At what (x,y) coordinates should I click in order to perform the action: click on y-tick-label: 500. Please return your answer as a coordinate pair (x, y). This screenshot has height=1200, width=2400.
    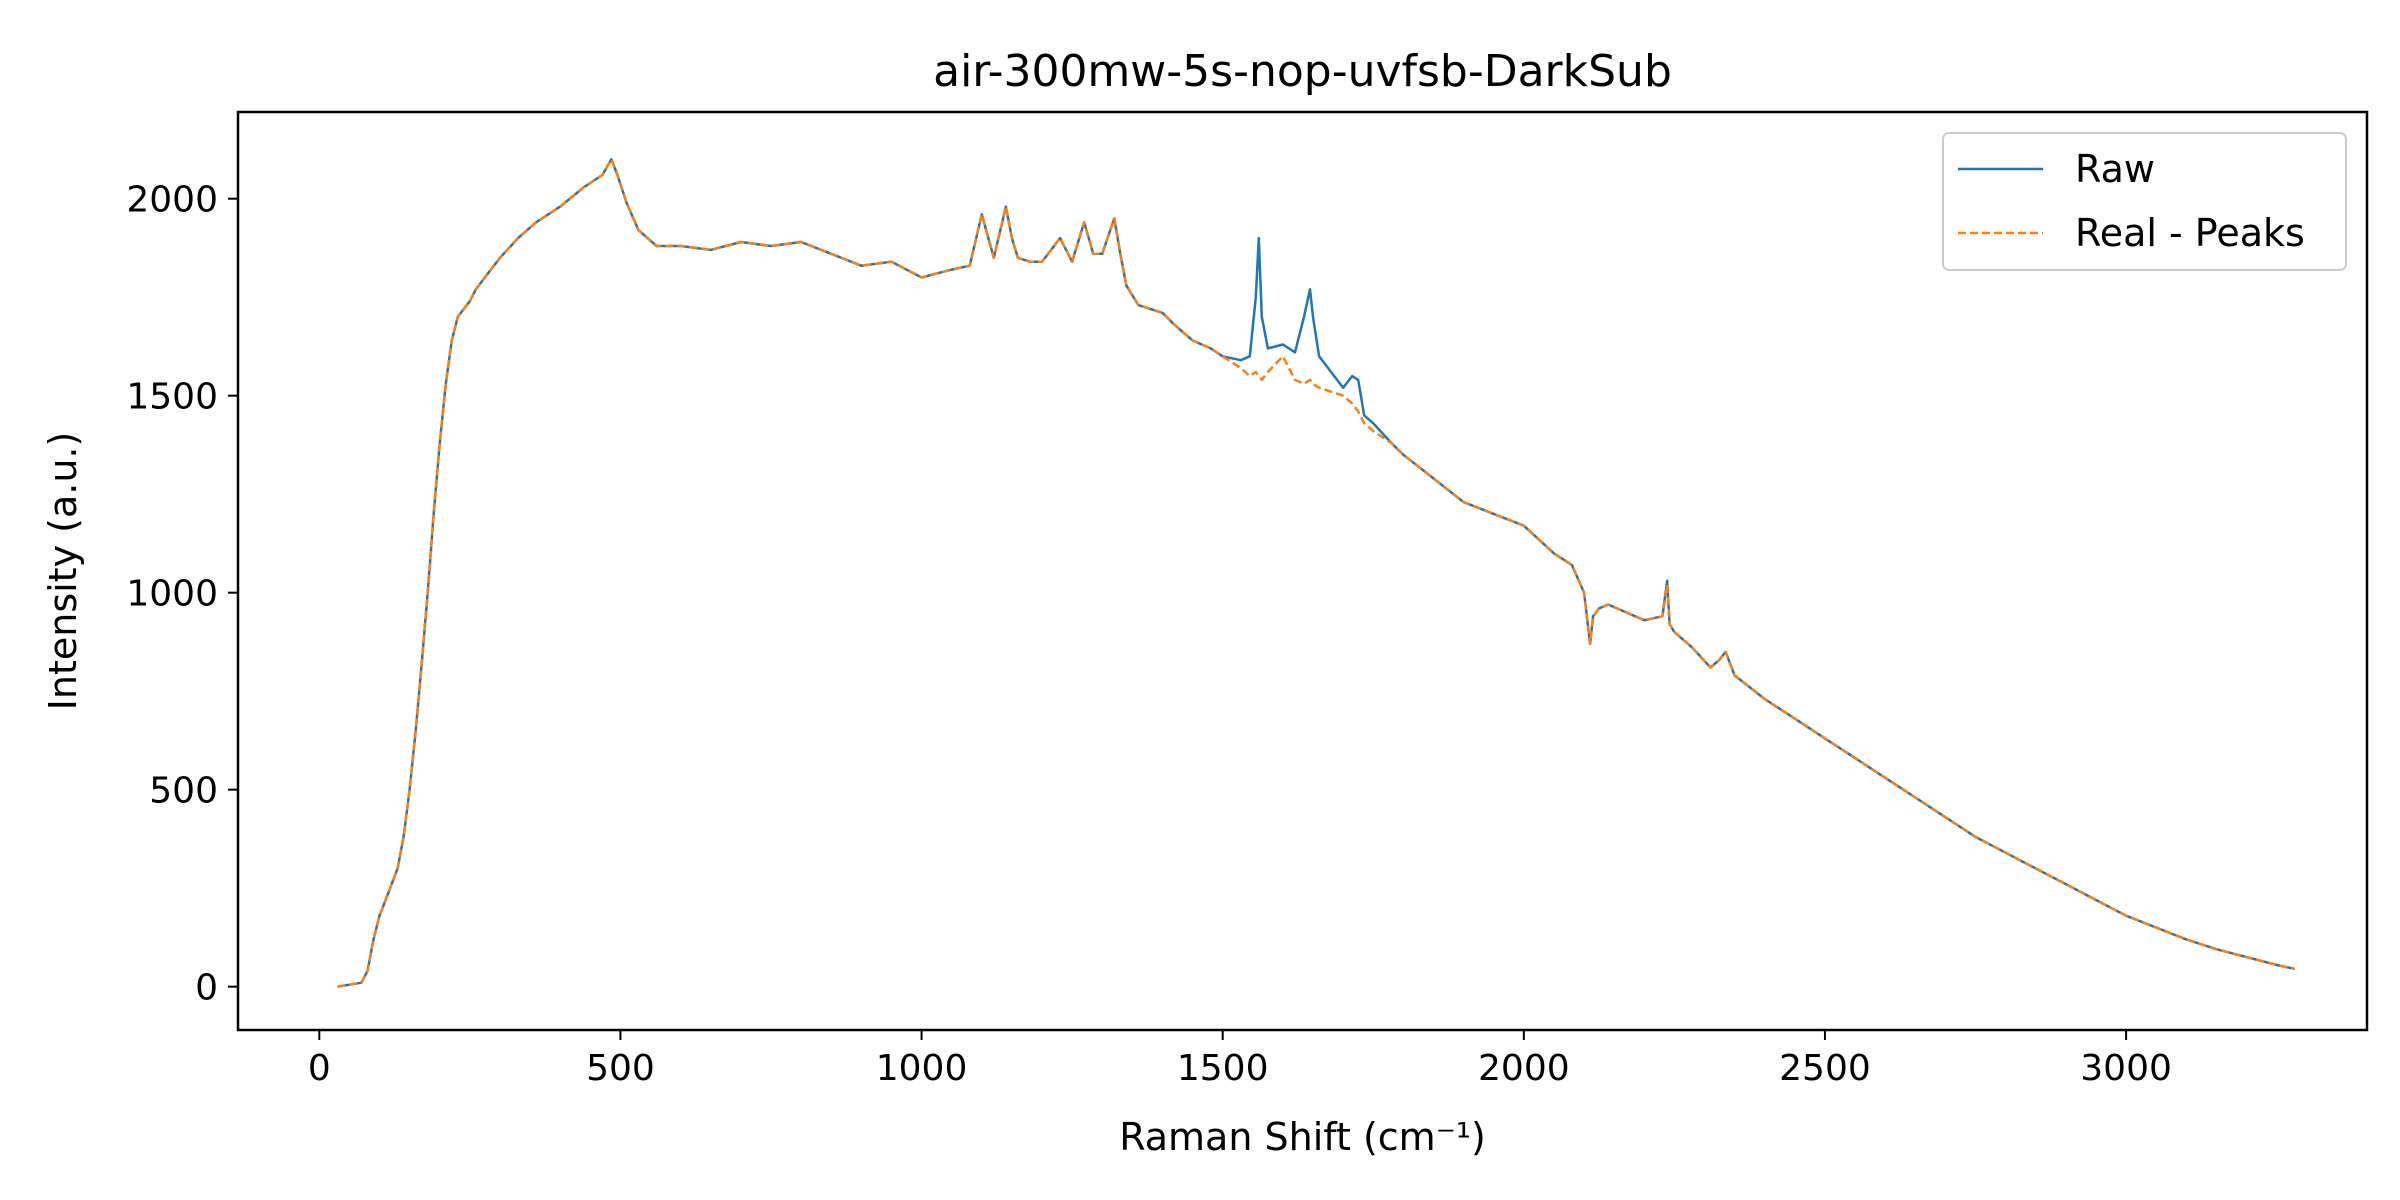
    Looking at the image, I should click on (183, 791).